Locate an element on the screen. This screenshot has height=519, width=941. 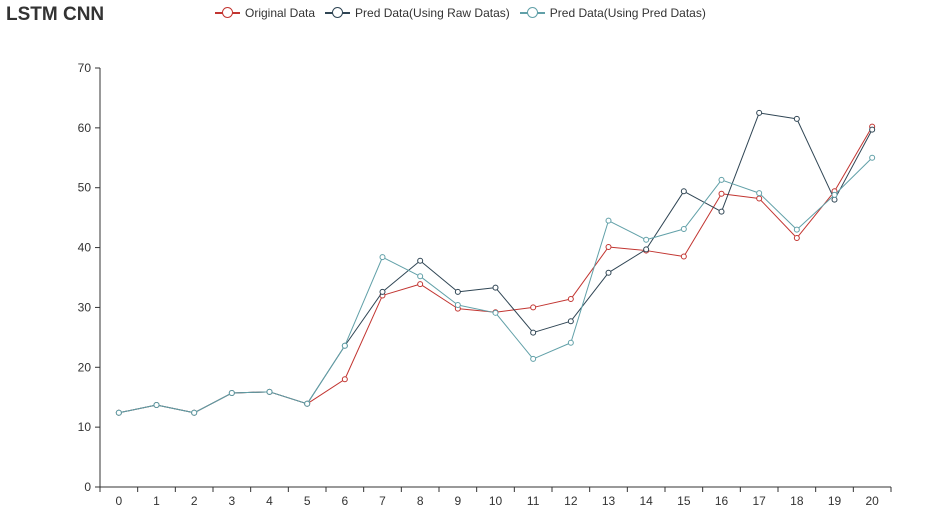
x-tick-label: 20 is located at coordinates (872, 501).